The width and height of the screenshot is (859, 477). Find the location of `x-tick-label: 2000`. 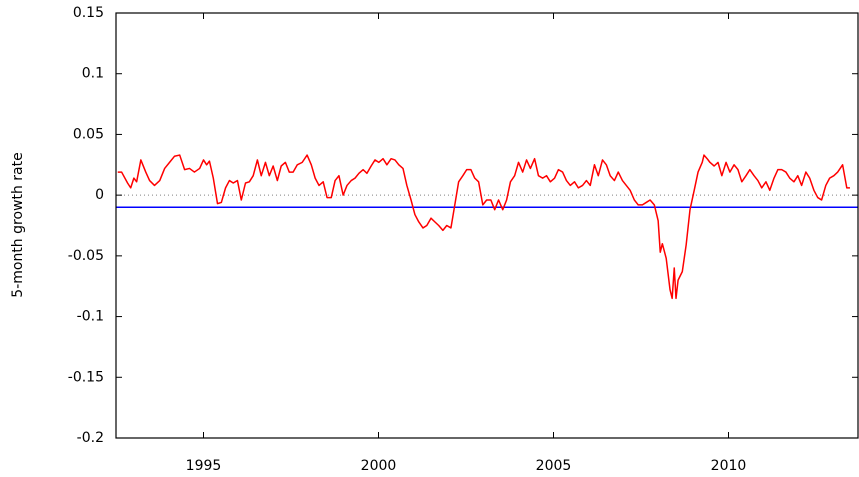

x-tick-label: 2000 is located at coordinates (379, 466).